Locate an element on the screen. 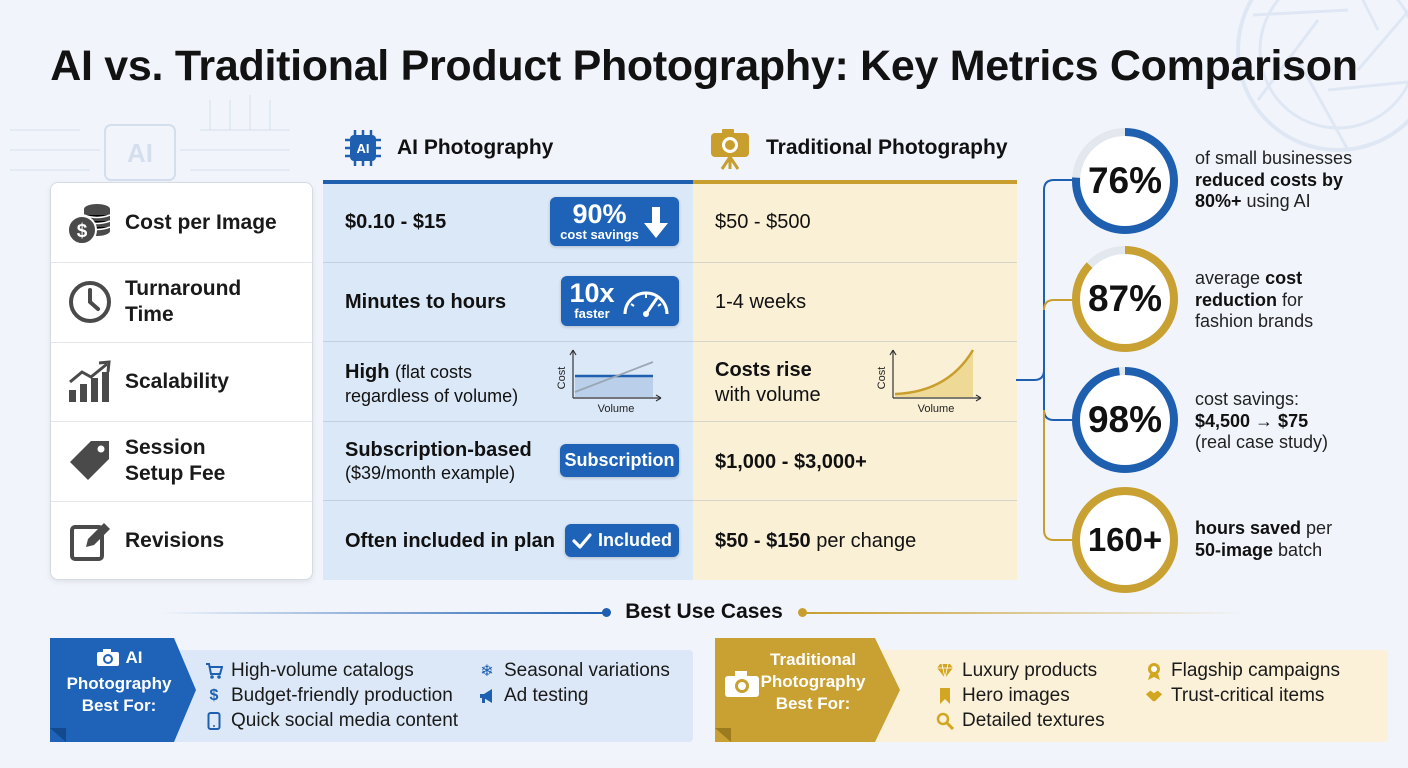  ai-flat-cost-chart: Cost Volume is located at coordinates (609, 382).